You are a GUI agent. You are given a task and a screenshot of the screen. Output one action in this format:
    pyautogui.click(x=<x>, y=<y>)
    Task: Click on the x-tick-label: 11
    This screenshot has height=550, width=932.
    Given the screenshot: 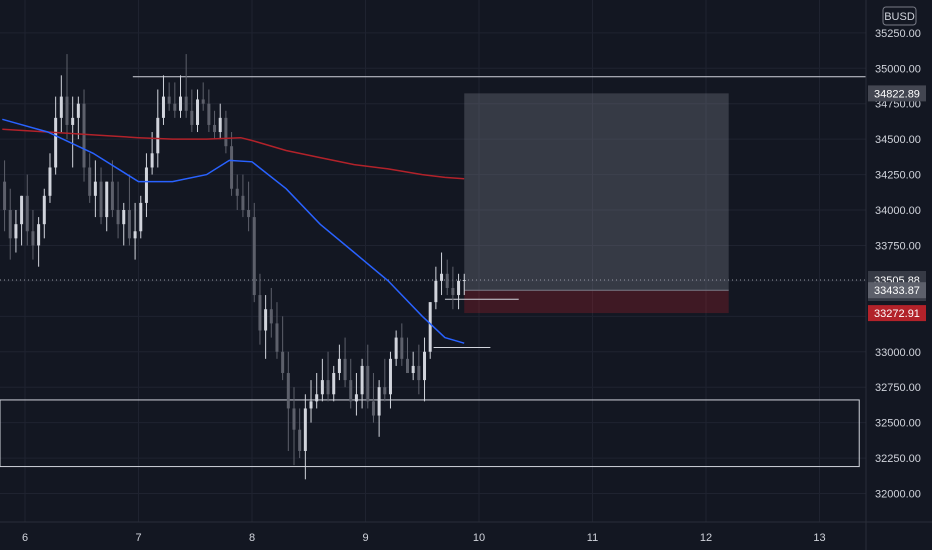 What is the action you would take?
    pyautogui.click(x=592, y=538)
    